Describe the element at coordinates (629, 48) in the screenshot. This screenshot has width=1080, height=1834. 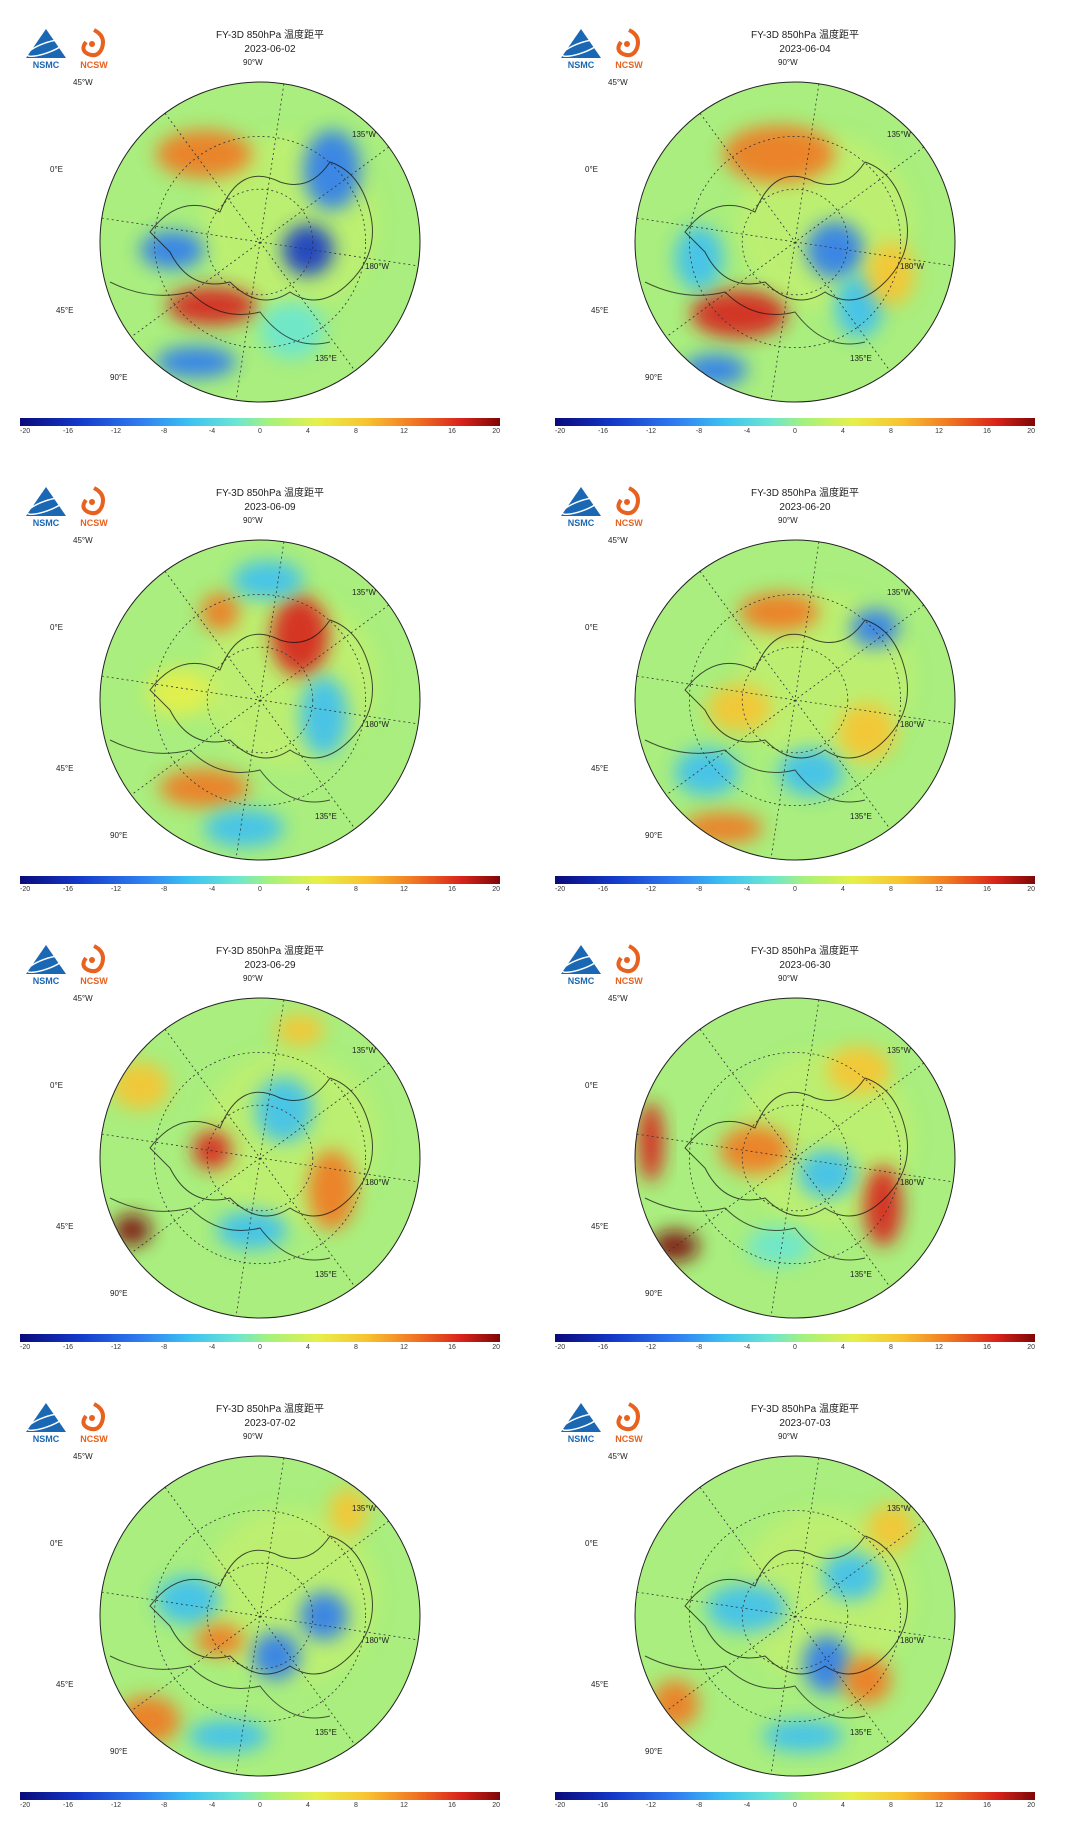
I see `ncsw-logo: NCSW` at that location.